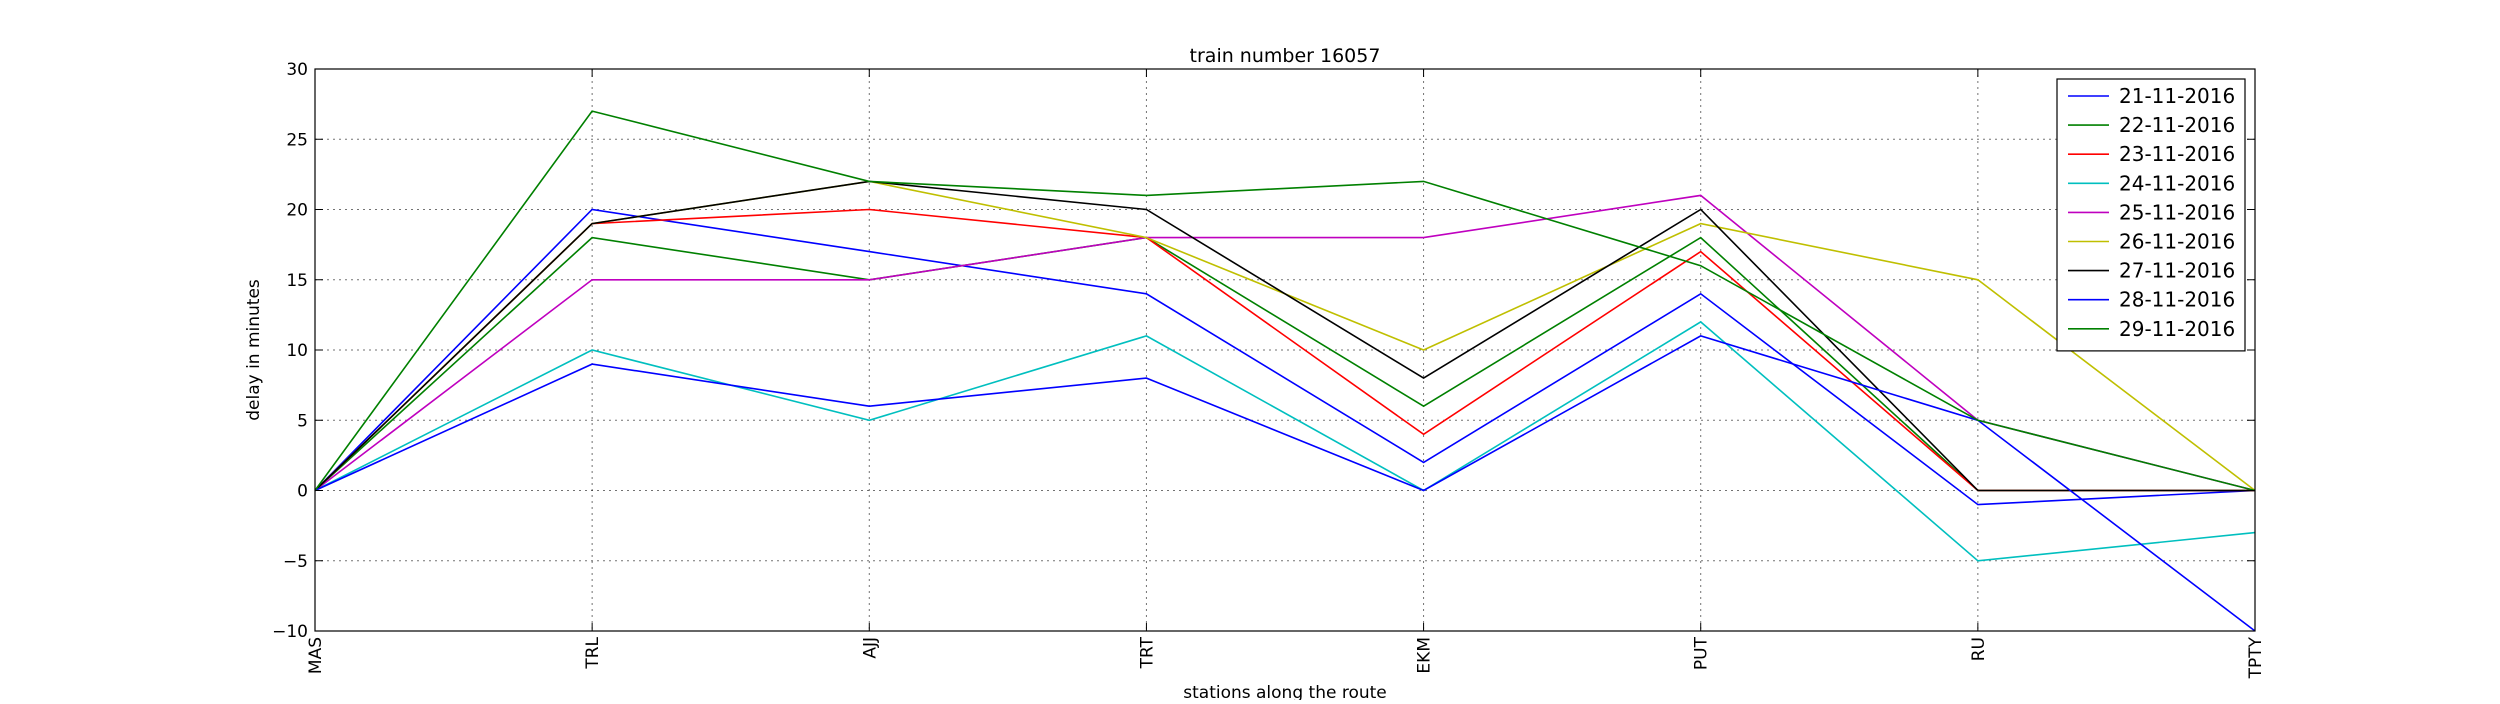 The image size is (2500, 704). Describe the element at coordinates (297, 351) in the screenshot. I see `y-tick-label: 10` at that location.